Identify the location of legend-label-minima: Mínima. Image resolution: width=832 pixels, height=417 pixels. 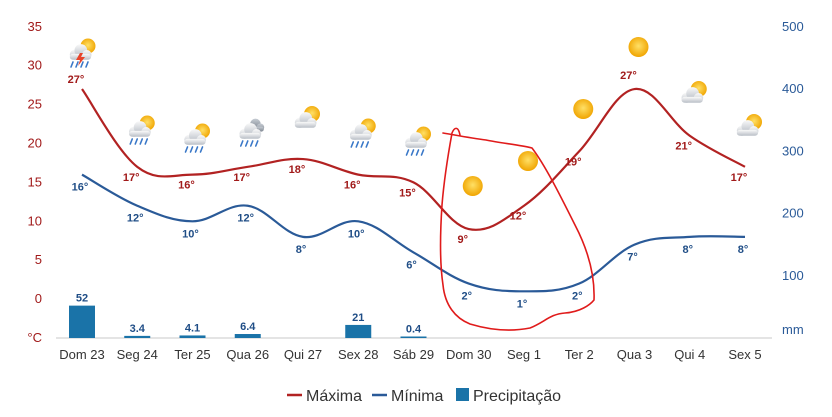
(417, 396).